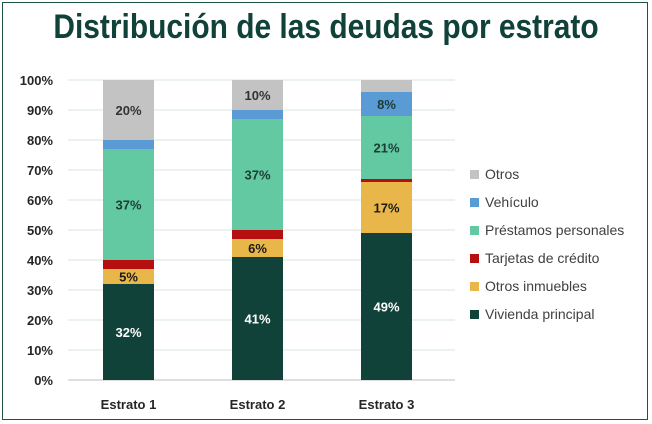  What do you see at coordinates (555, 230) in the screenshot?
I see `legend-label: Préstamos personales` at bounding box center [555, 230].